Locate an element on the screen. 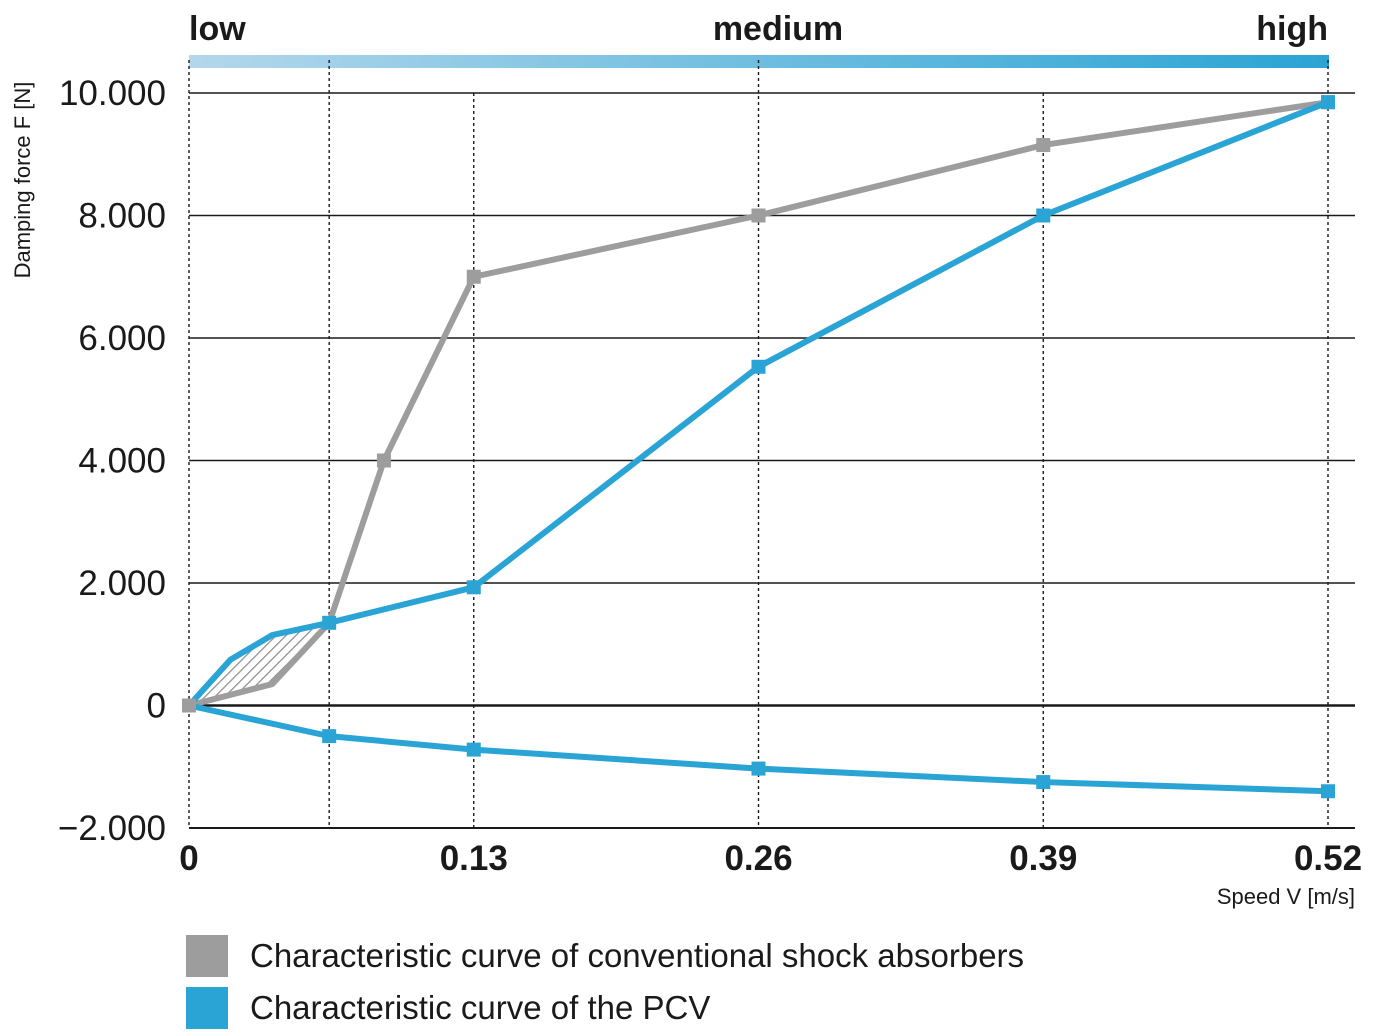 This screenshot has height=1034, width=1373. legend-swatch-gray is located at coordinates (207, 956).